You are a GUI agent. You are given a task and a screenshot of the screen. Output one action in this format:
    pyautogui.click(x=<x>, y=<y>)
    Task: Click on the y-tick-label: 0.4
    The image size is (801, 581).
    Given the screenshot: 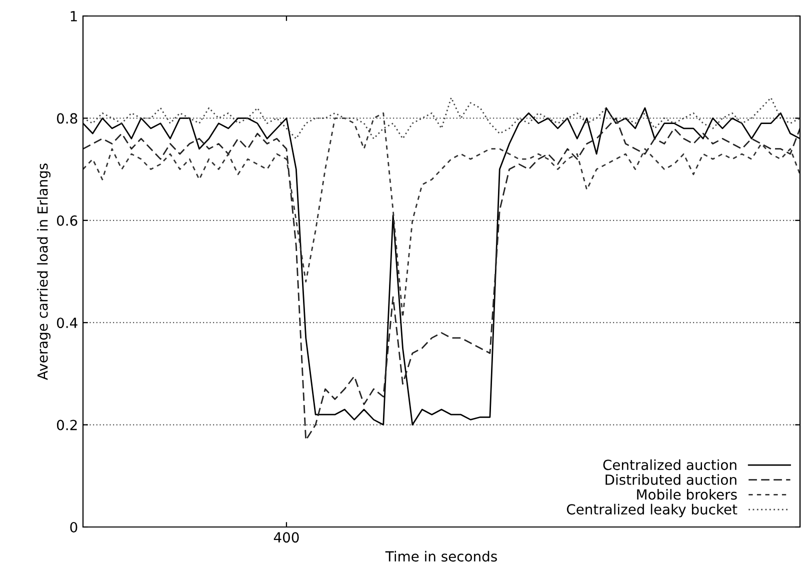 What is the action you would take?
    pyautogui.click(x=67, y=323)
    